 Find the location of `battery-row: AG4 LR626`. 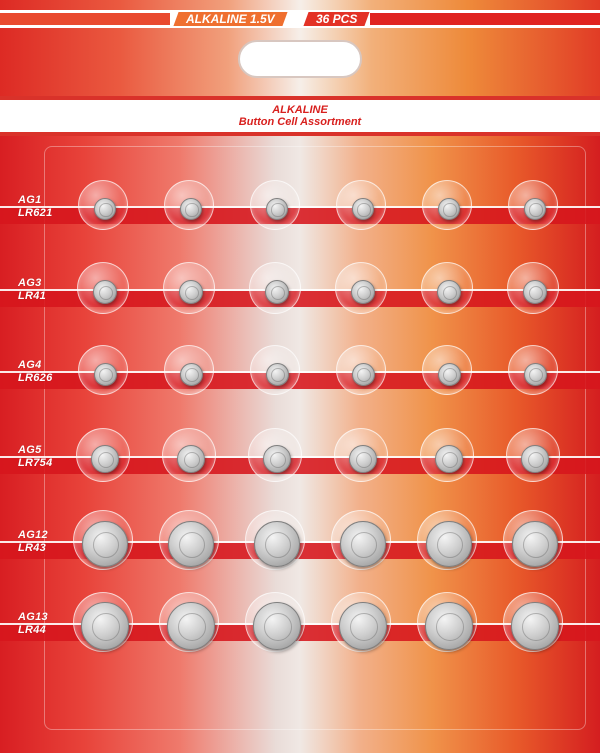

battery-row: AG4 LR626 is located at coordinates (300, 380).